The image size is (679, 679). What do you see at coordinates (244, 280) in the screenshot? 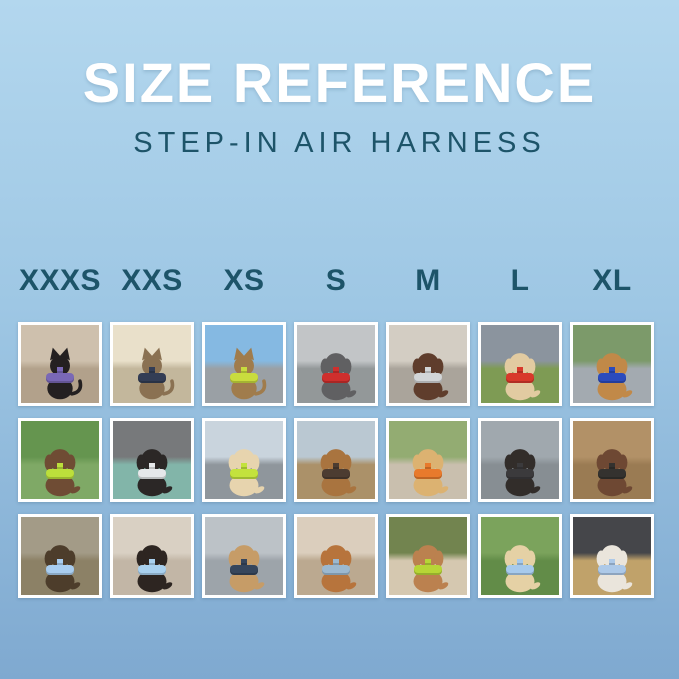
I see `size-label-xs: XS` at bounding box center [244, 280].